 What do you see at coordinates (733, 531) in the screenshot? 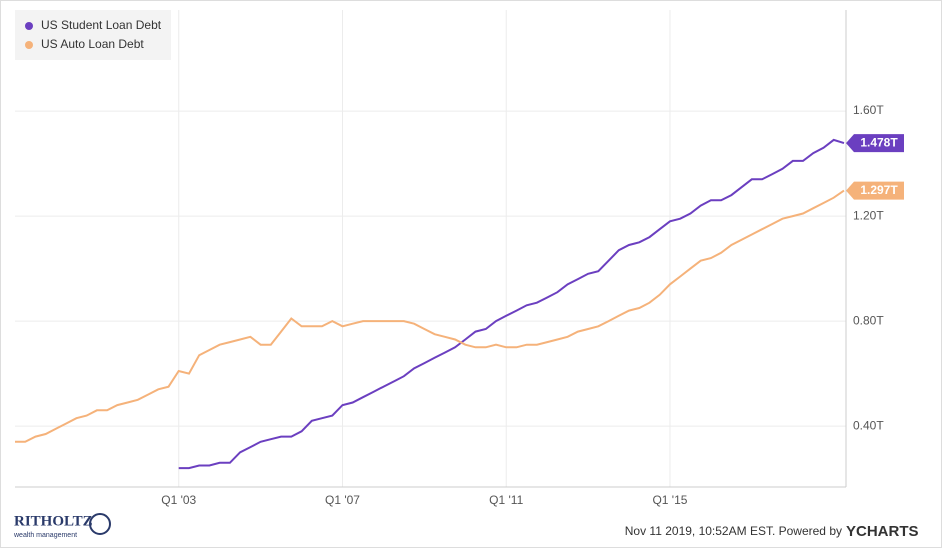
I see `timestamp: Nov 11 2019, 10:52AM EST. Powered by` at bounding box center [733, 531].